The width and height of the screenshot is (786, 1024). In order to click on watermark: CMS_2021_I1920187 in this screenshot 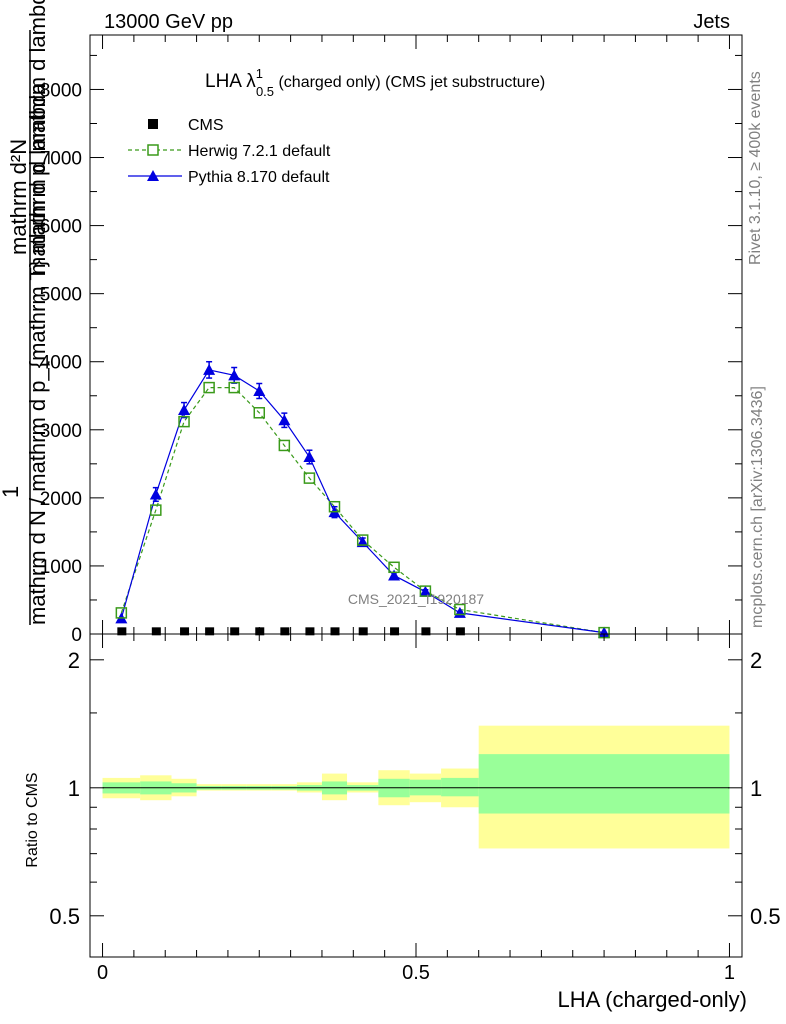, I will do `click(416, 599)`.